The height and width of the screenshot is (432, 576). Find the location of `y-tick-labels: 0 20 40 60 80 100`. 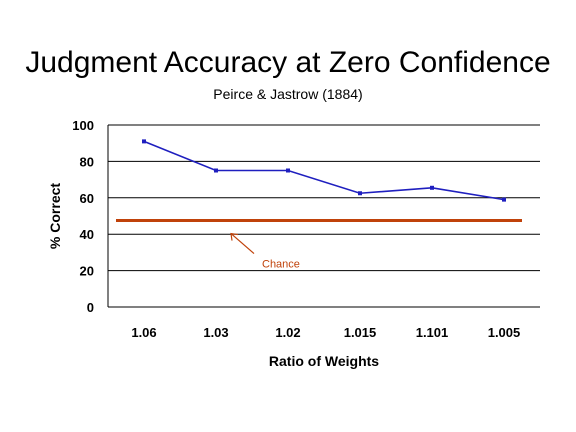

y-tick-labels: 0 20 40 60 80 100 is located at coordinates (83, 216).